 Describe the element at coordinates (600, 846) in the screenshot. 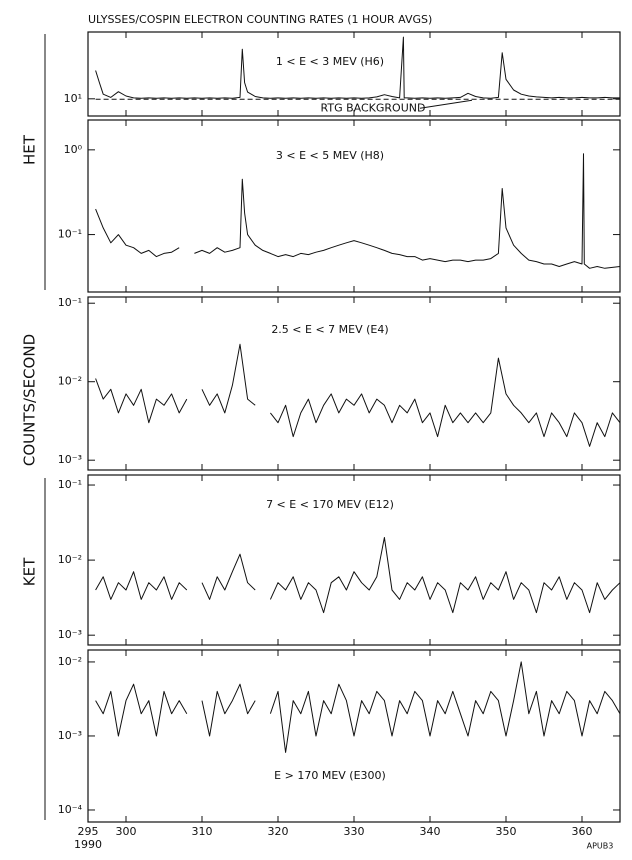

I see `footnote: APUB3` at that location.